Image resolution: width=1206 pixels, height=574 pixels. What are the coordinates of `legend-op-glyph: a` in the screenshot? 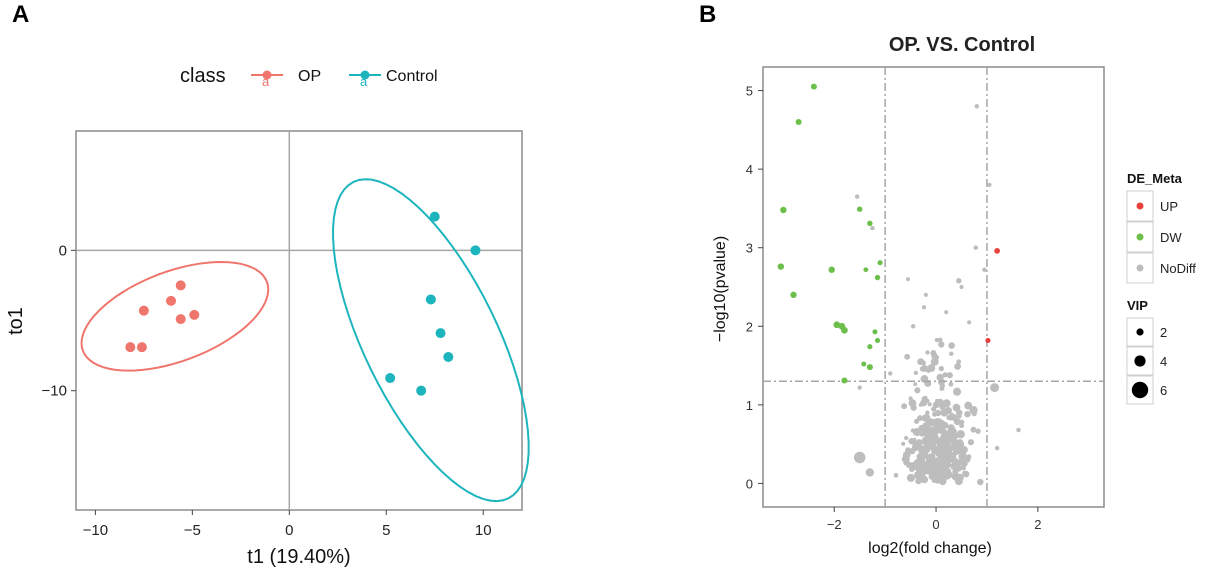 It's located at (266, 81).